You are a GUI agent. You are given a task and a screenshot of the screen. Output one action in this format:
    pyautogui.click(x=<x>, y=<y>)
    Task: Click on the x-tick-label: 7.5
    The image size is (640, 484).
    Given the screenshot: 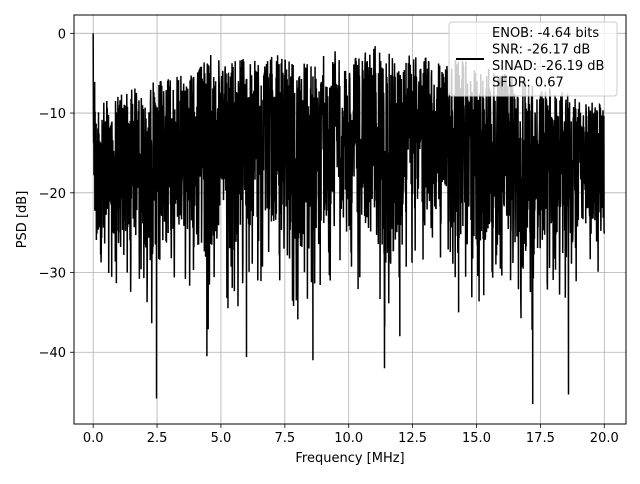 What is the action you would take?
    pyautogui.click(x=284, y=438)
    